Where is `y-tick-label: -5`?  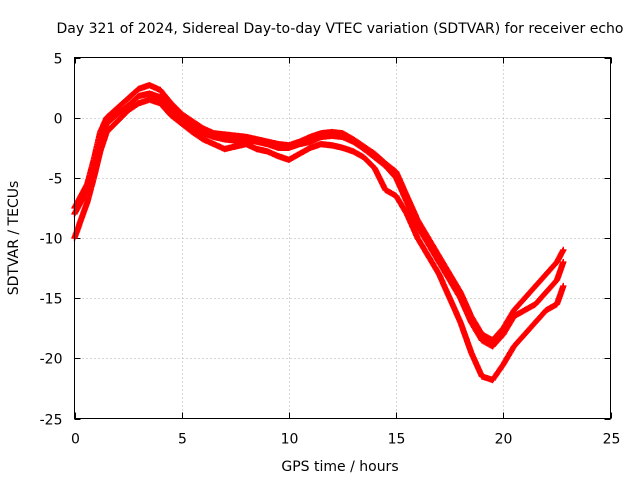 y-tick-label: -5 is located at coordinates (56, 180).